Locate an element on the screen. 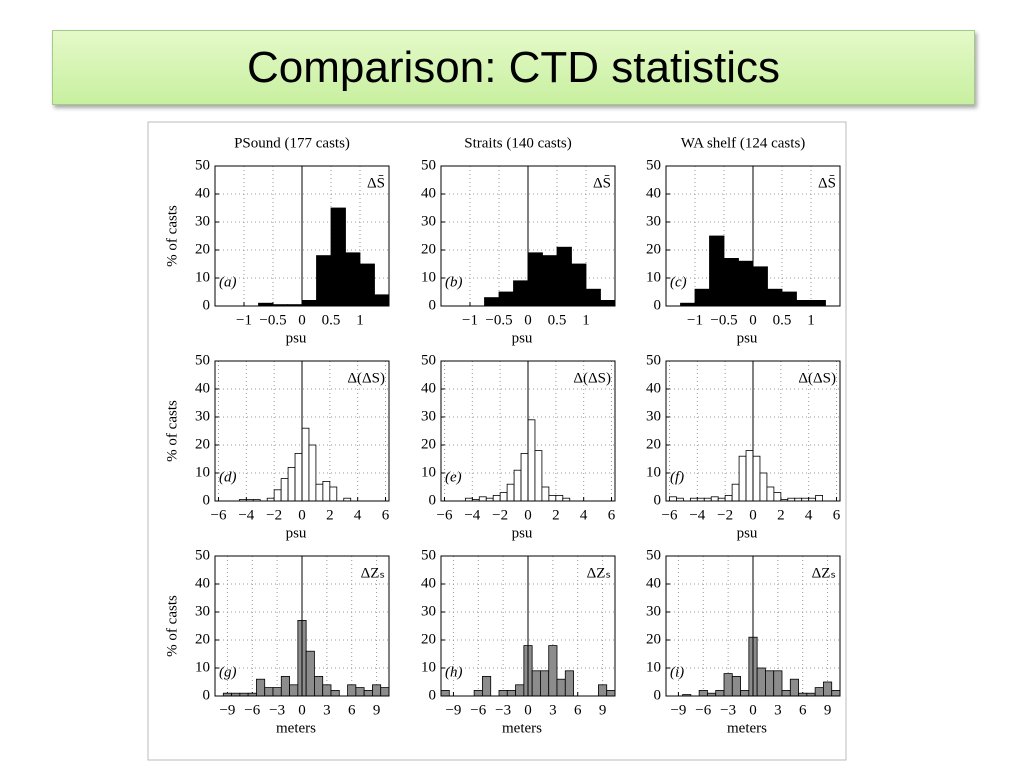 This screenshot has width=1024, height=768. y-tick-label: 20 is located at coordinates (428, 249).